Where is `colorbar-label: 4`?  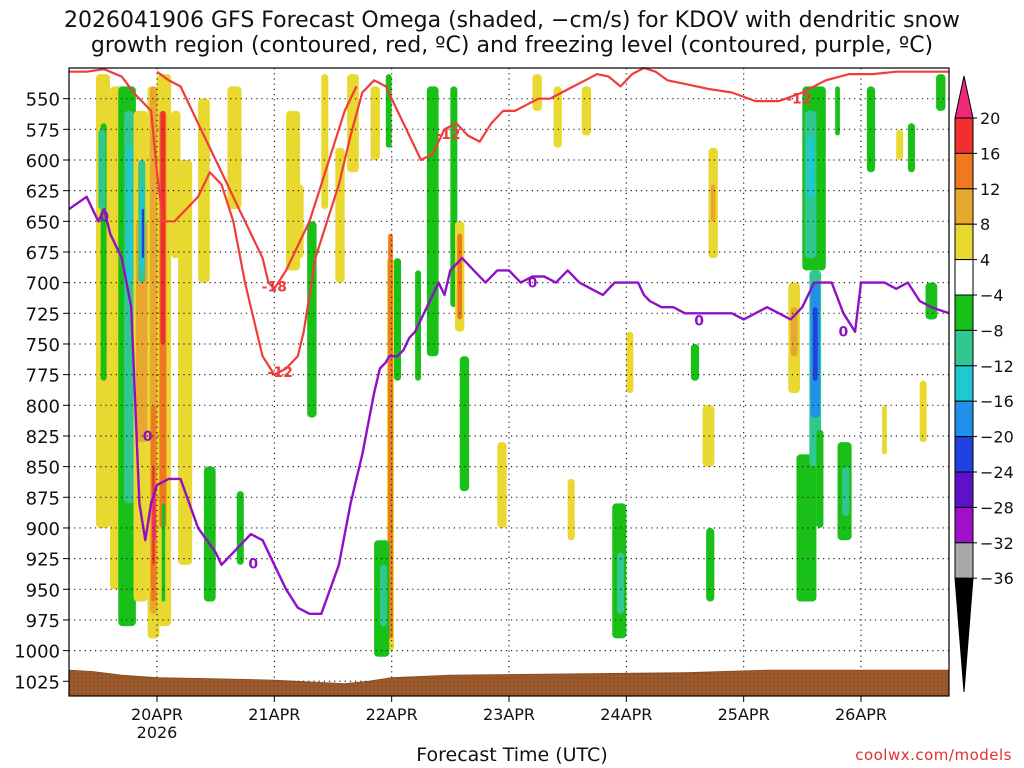
colorbar-label: 4 is located at coordinates (985, 260).